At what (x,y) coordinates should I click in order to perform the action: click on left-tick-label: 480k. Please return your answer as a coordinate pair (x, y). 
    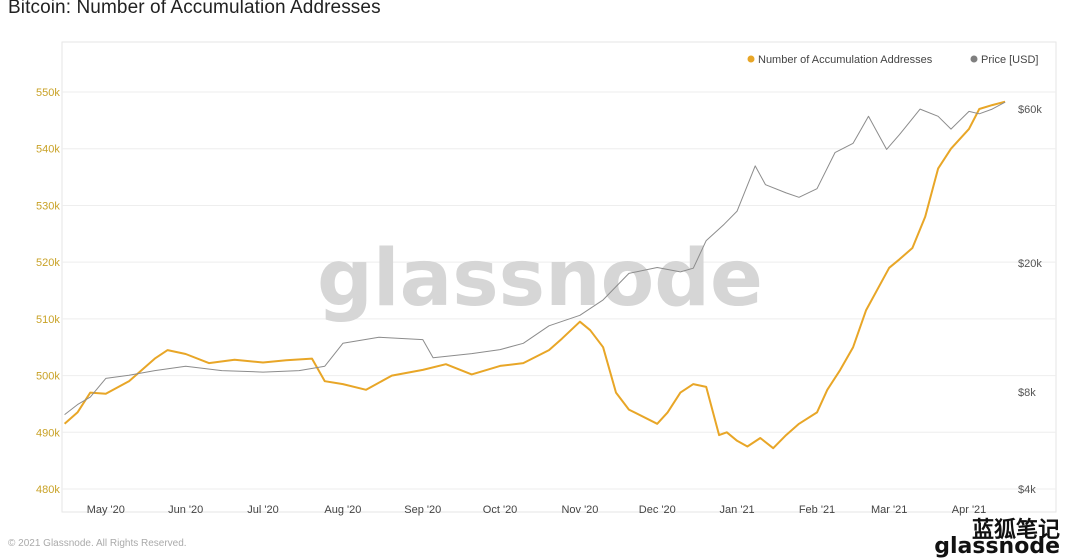
    Looking at the image, I should click on (48, 490).